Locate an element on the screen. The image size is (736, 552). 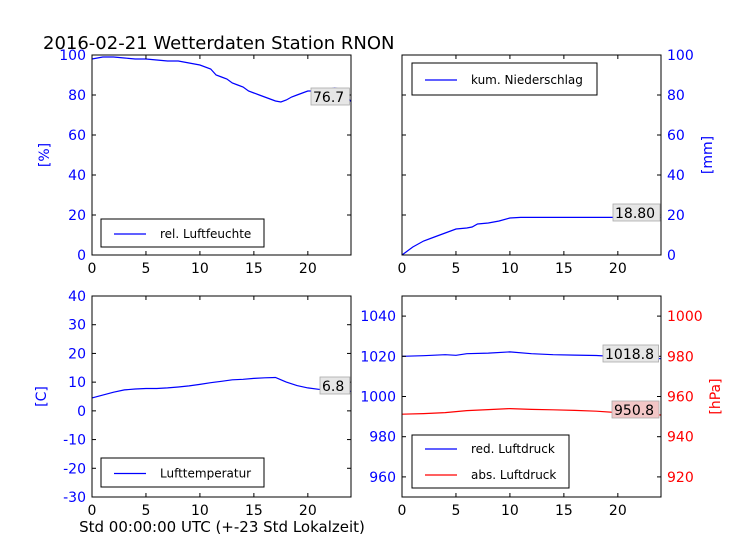
y-tick-label: -20 is located at coordinates (74, 469).